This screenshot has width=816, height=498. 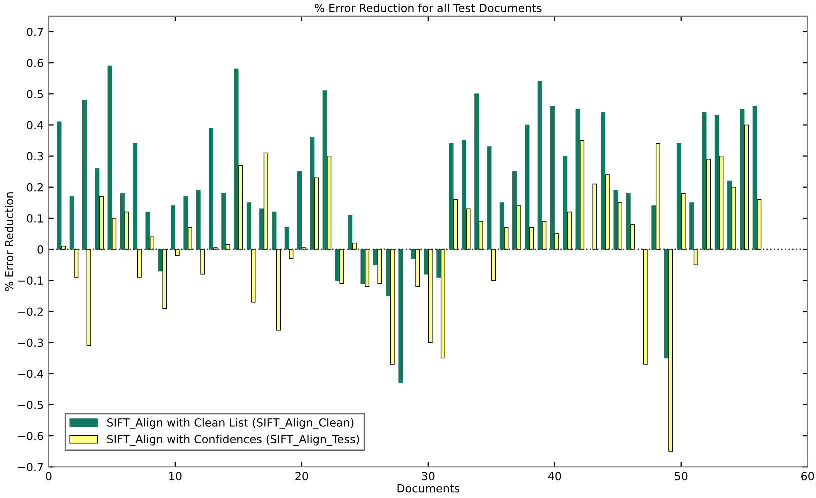 I want to click on x-tick-label: 30, so click(x=428, y=476).